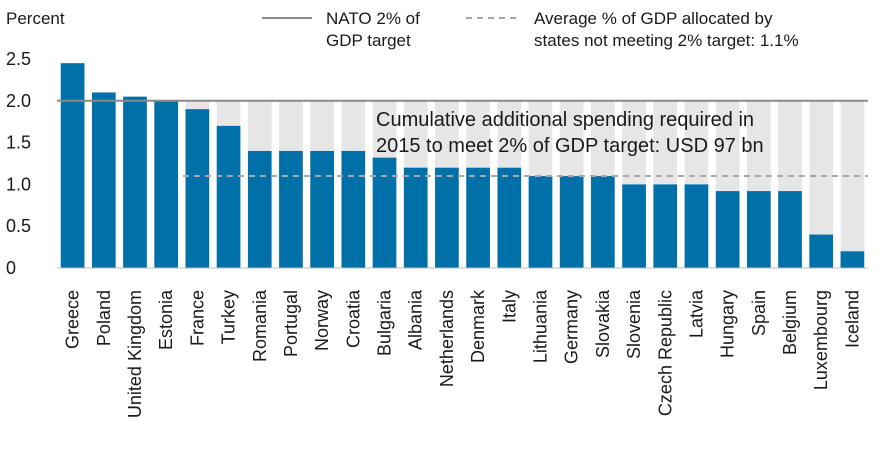  I want to click on bar-luxembourg, so click(821, 251).